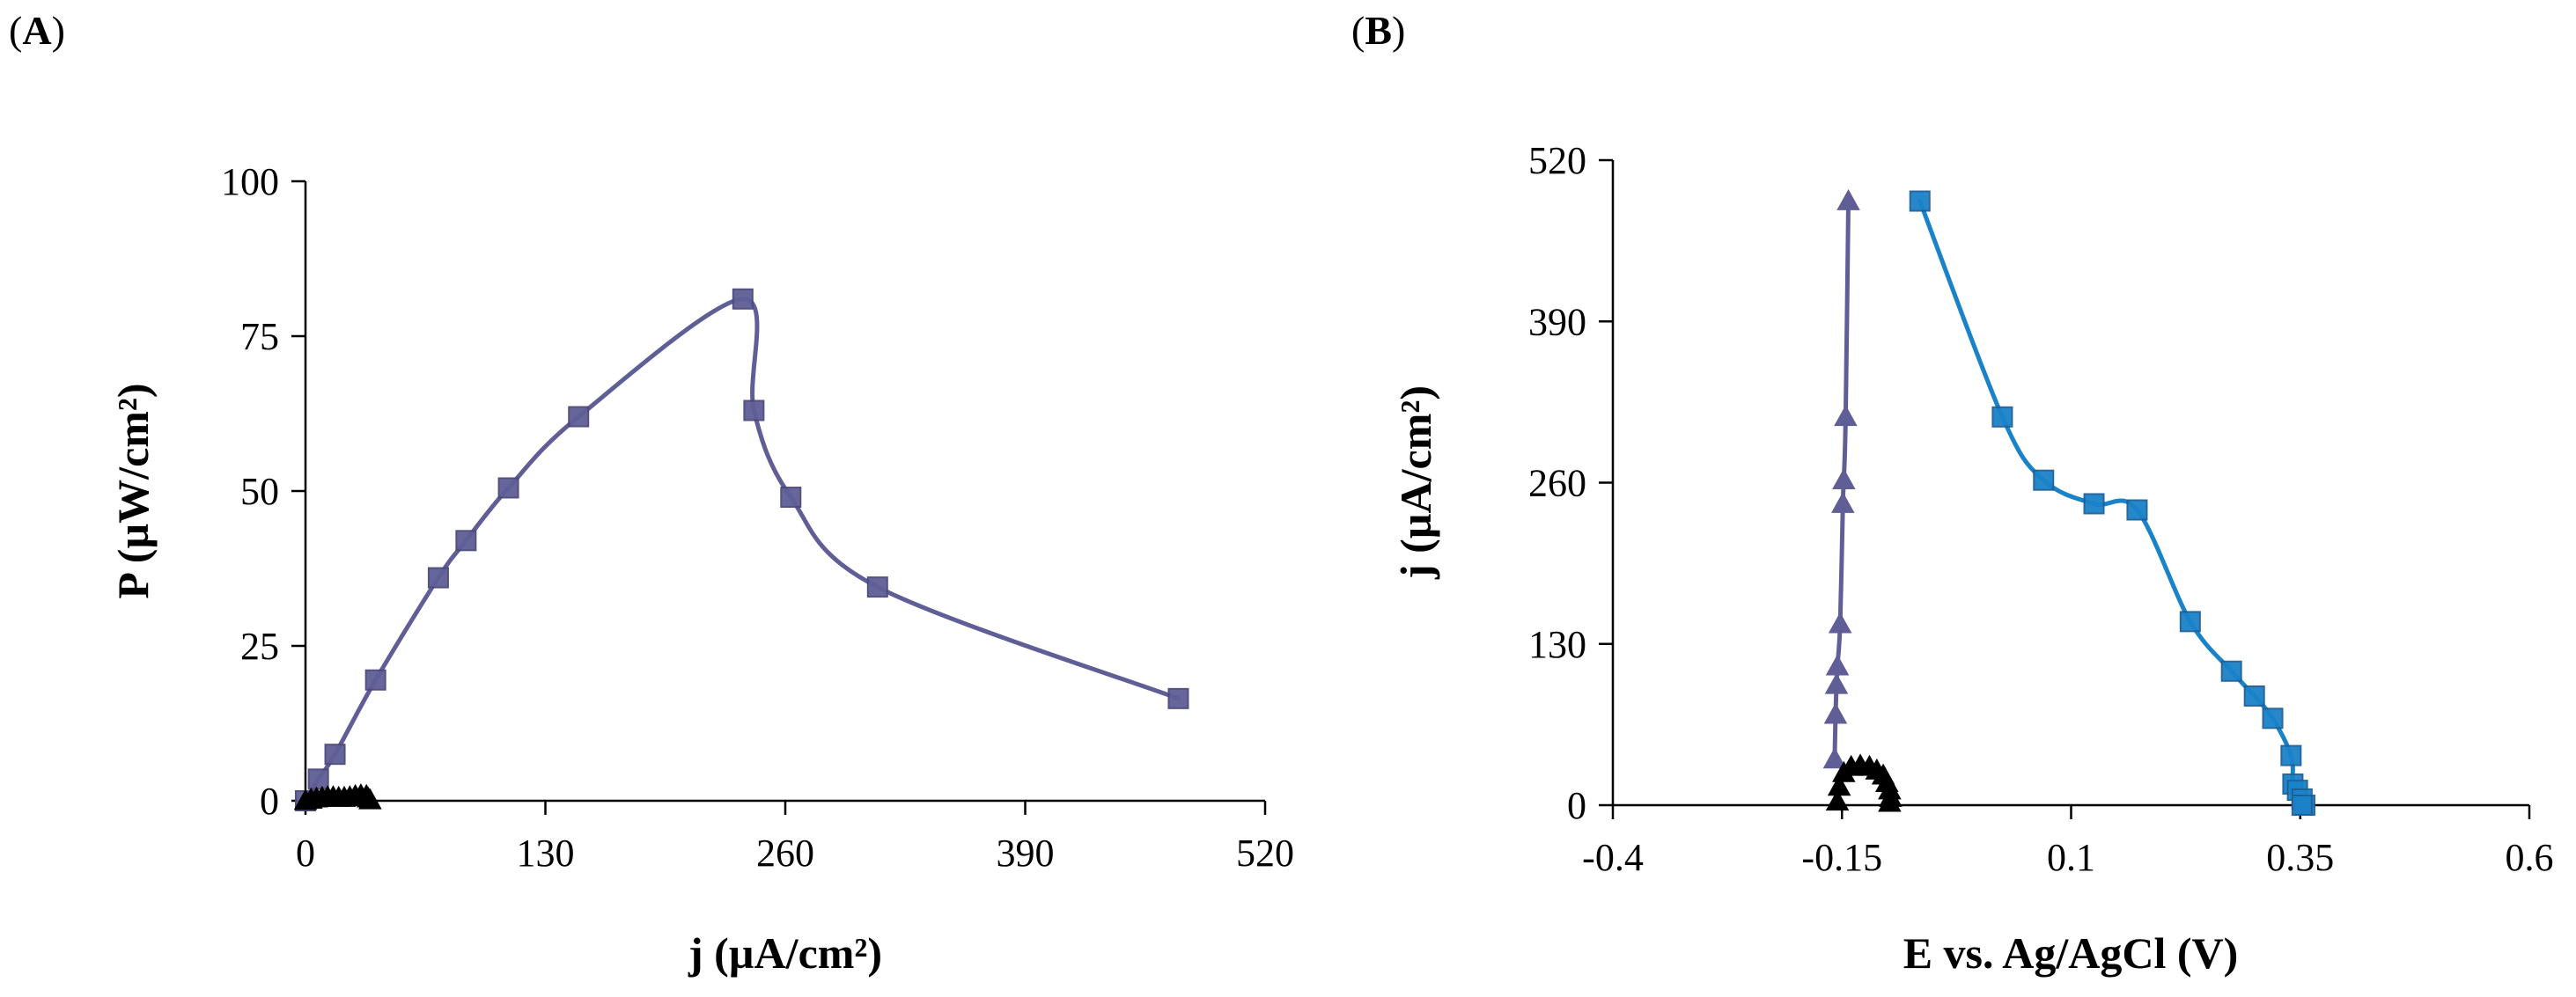 The image size is (2576, 997). I want to click on y-tick-label-b: 390, so click(1557, 321).